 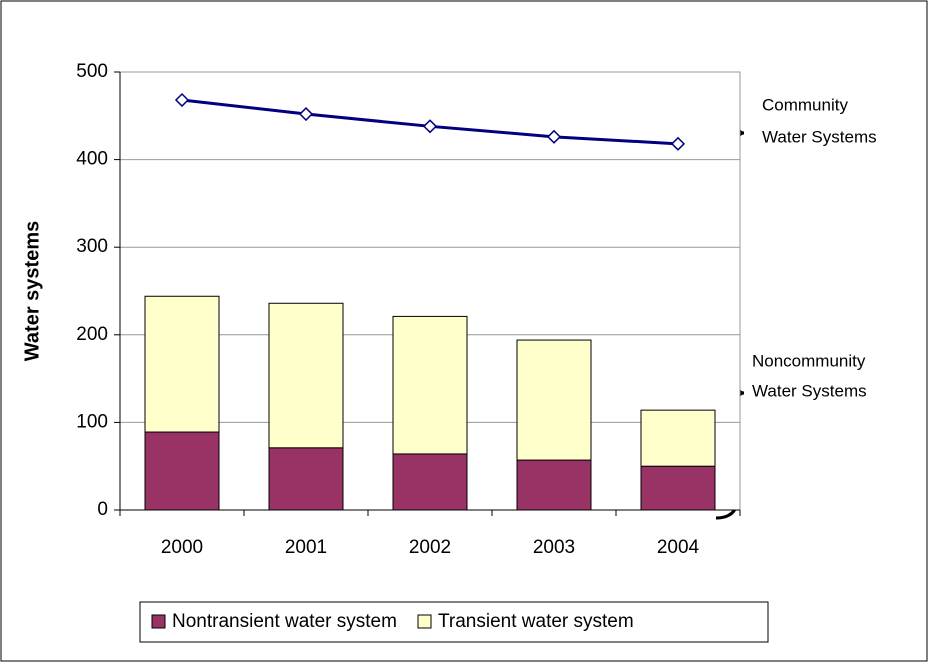 What do you see at coordinates (306, 547) in the screenshot?
I see `x-tick-label: 2001` at bounding box center [306, 547].